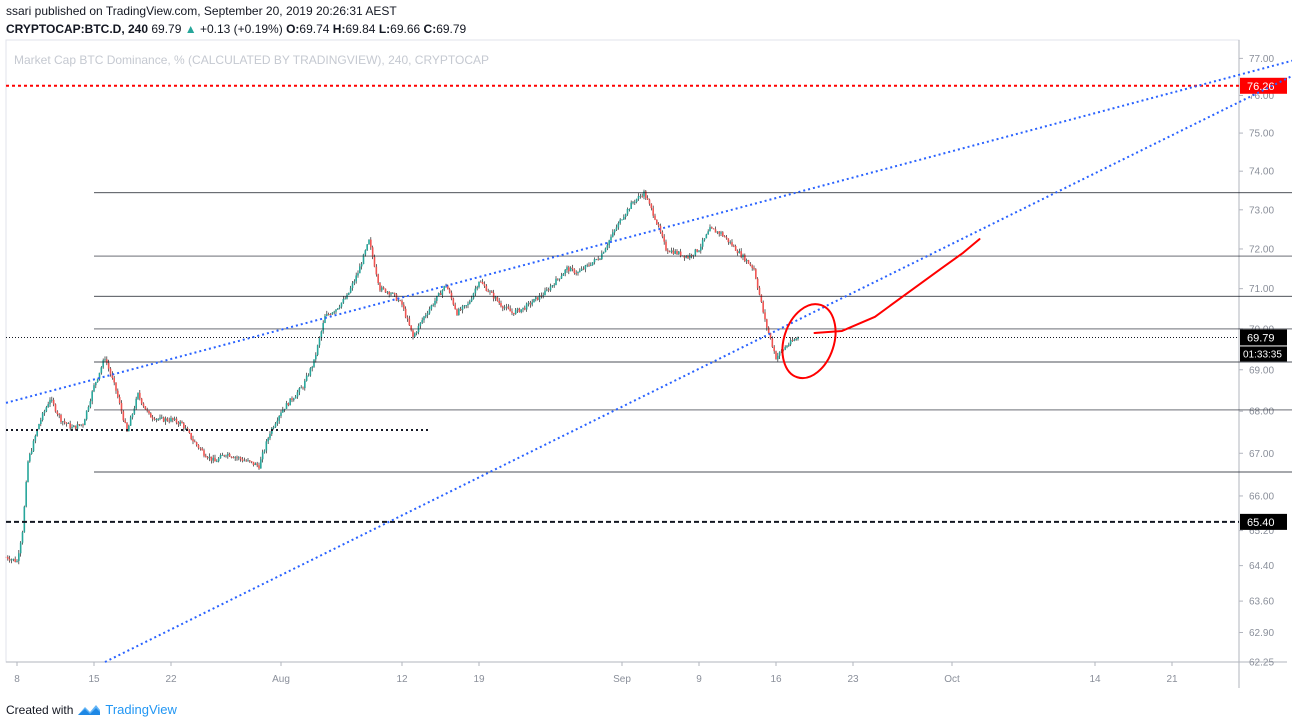 Image resolution: width=1292 pixels, height=727 pixels. I want to click on y-tick-label: 62.90, so click(1261, 633).